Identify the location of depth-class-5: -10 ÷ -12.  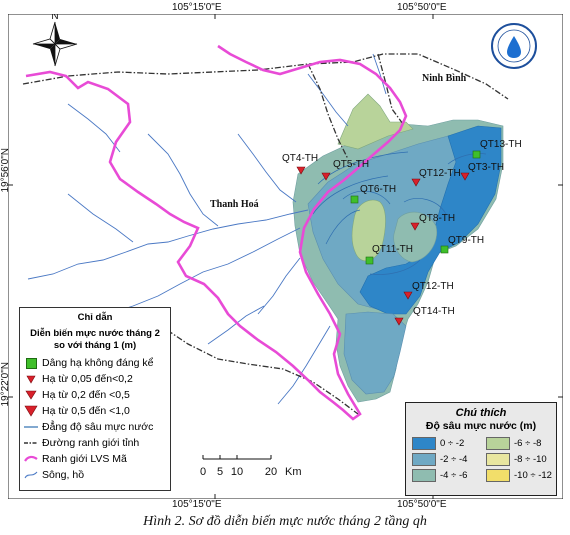
(521, 475).